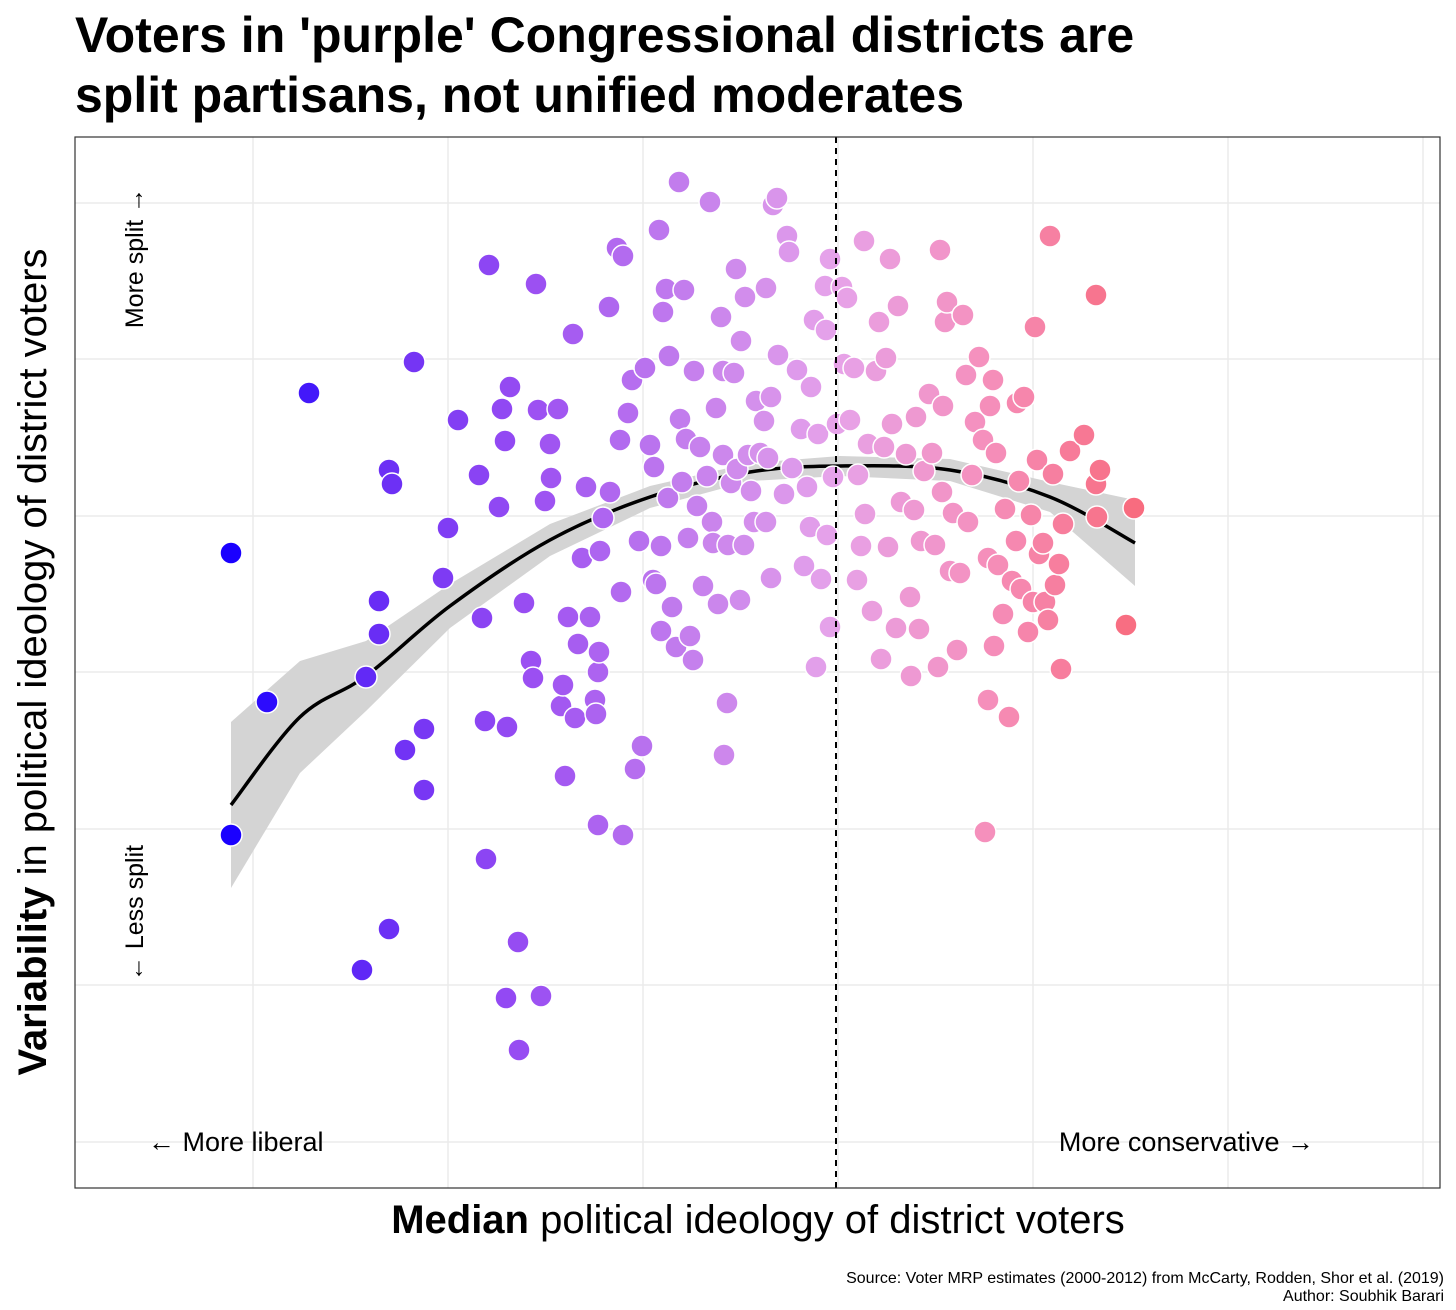  Describe the element at coordinates (827, 1220) in the screenshot. I see `x-label-rest: political ideology of district voters` at that location.